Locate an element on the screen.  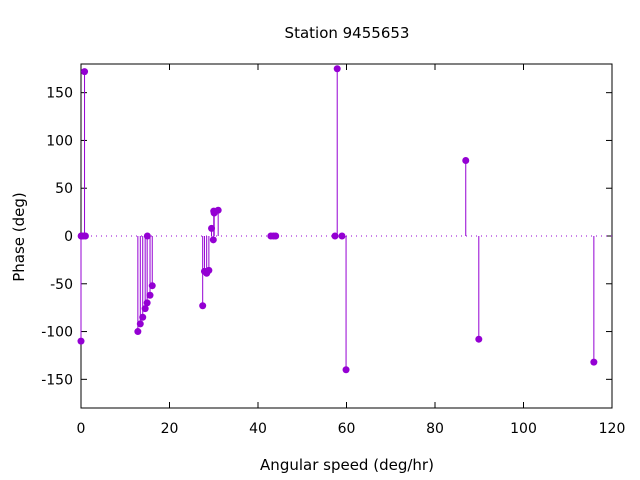
x-tick-label: 20 is located at coordinates (170, 429).